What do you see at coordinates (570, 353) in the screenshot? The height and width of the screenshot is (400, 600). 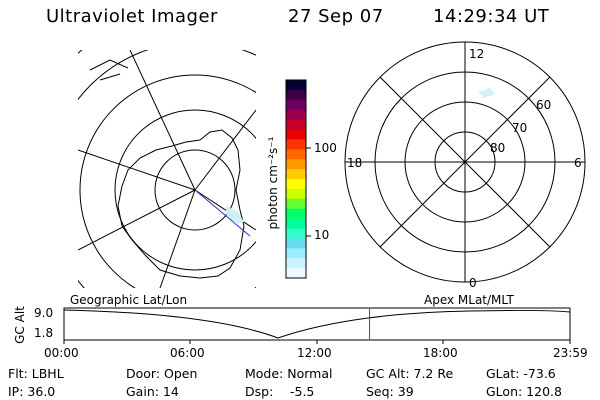 I see `x-tick-2359: 23:59` at bounding box center [570, 353].